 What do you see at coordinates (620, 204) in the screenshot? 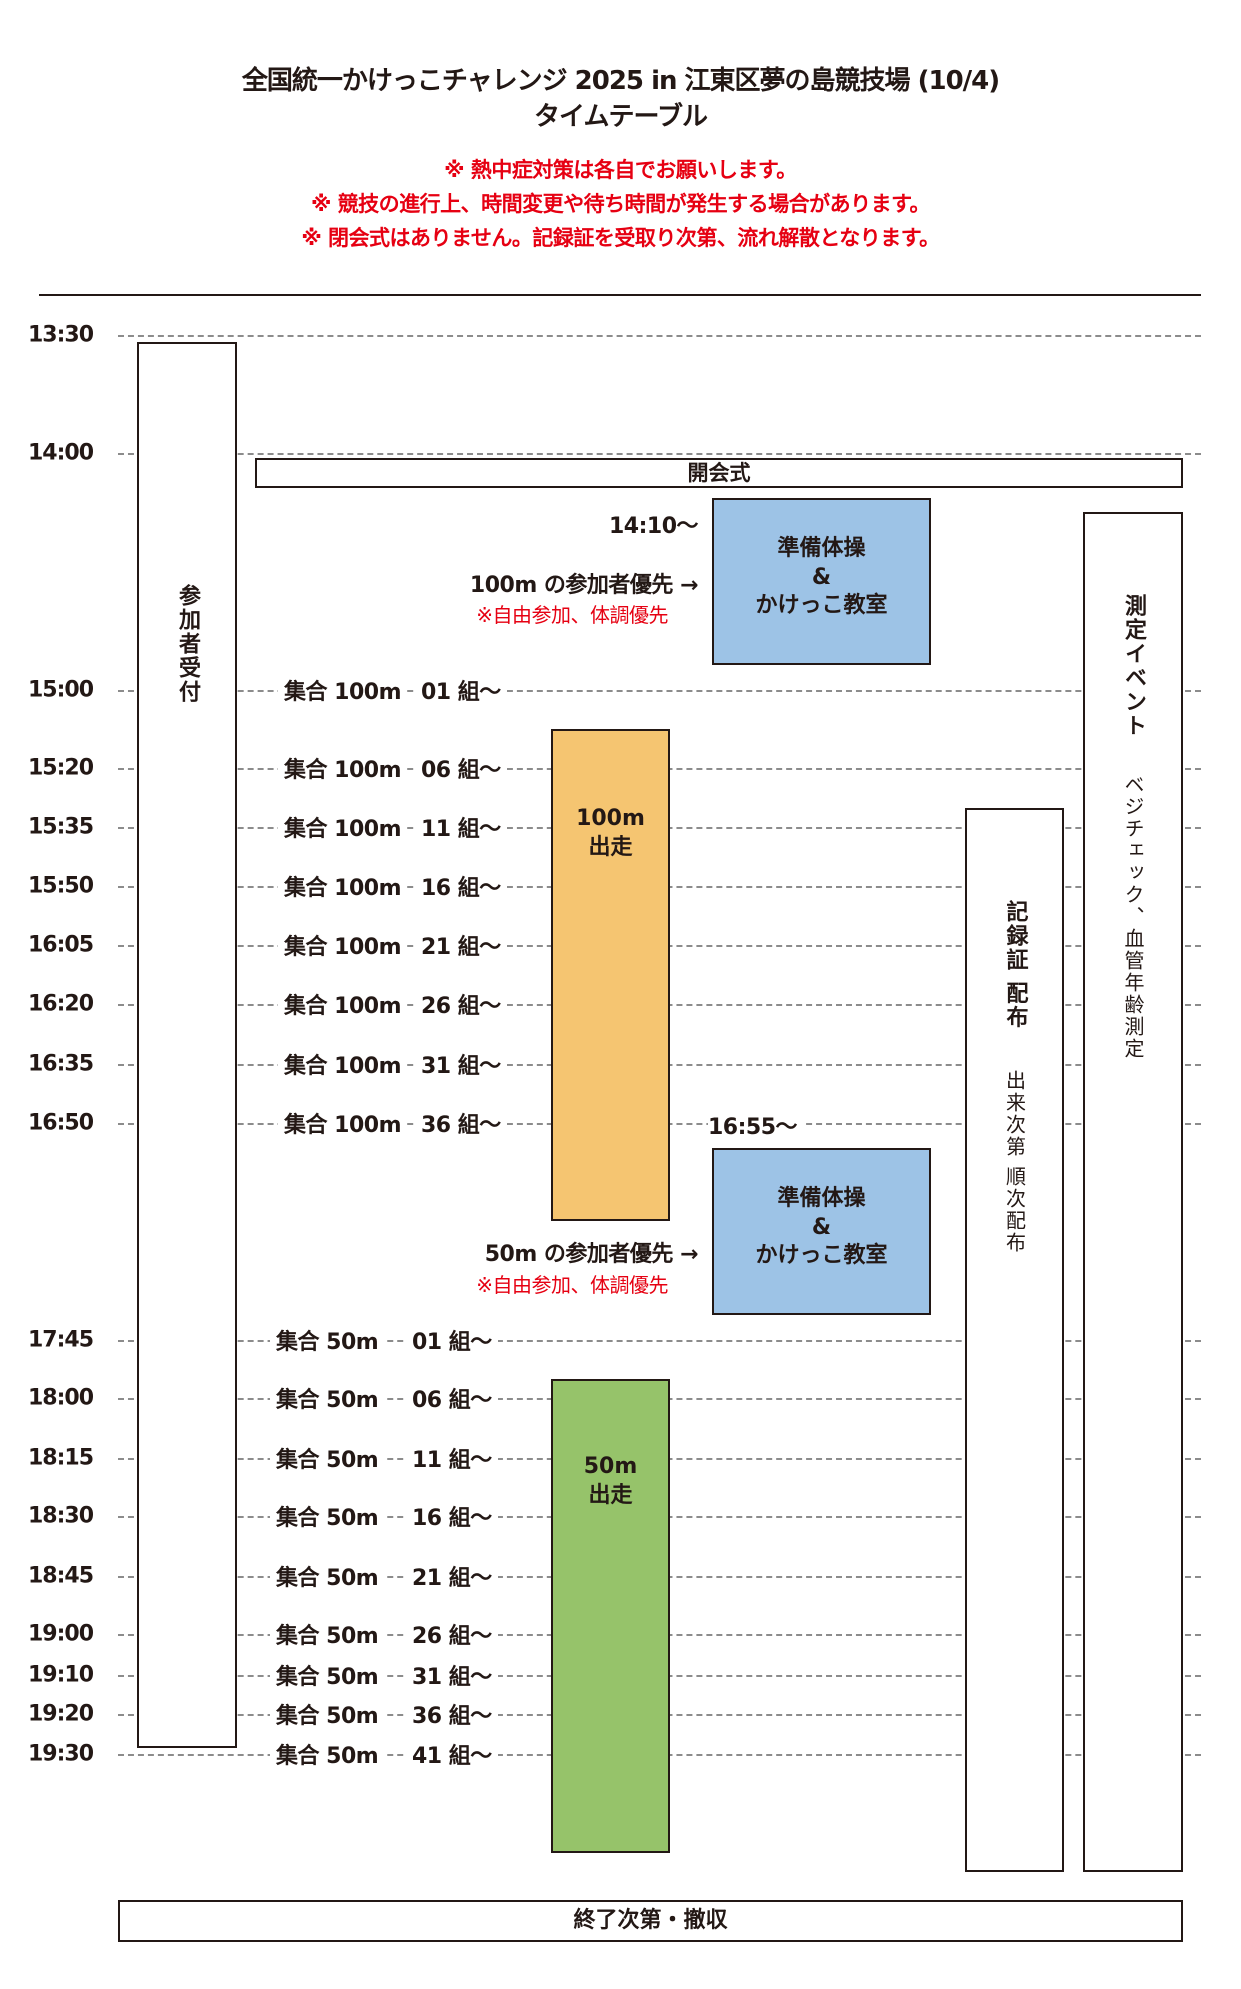
I see `note-2: ※ 競技の進行上、時間変更や待ち時間が発生する場合があります。` at bounding box center [620, 204].